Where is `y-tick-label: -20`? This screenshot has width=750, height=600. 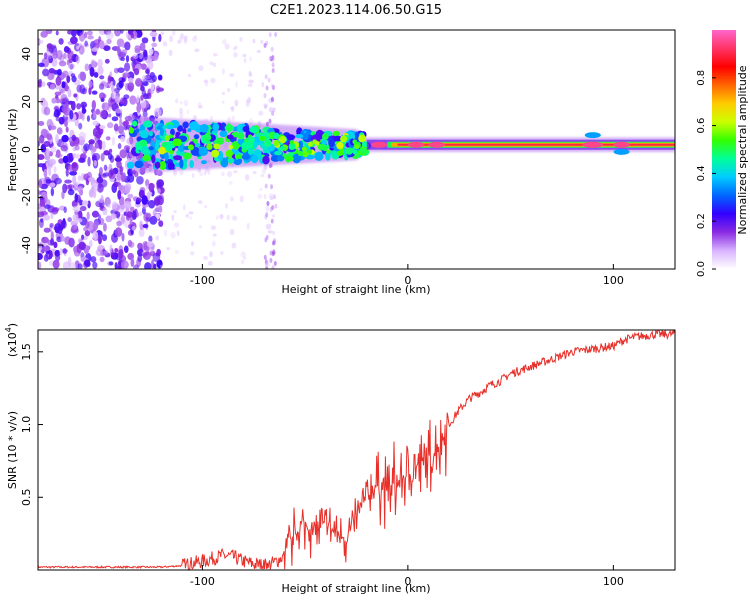 y-tick-label: -20 is located at coordinates (26, 197).